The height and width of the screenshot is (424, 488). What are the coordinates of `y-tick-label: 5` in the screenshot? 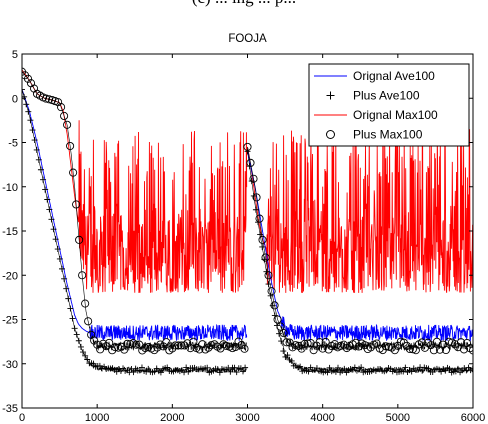 It's located at (15, 55).